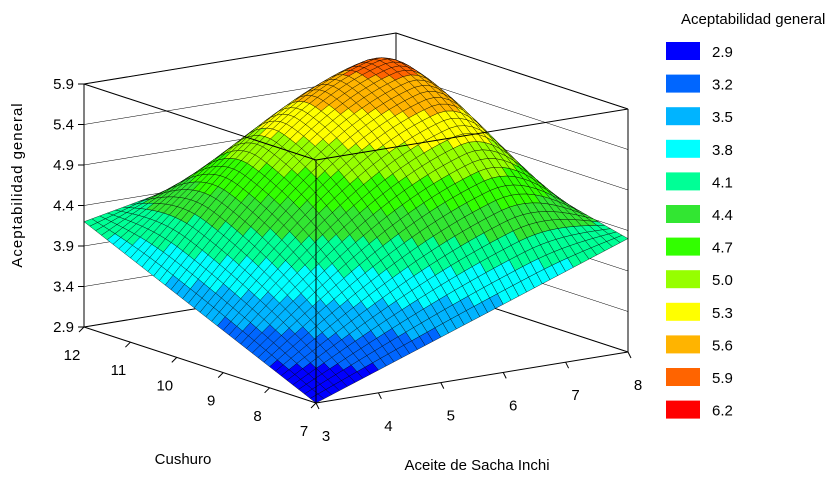 This screenshot has height=485, width=840. What do you see at coordinates (257, 416) in the screenshot?
I see `y-tick-label: 8` at bounding box center [257, 416].